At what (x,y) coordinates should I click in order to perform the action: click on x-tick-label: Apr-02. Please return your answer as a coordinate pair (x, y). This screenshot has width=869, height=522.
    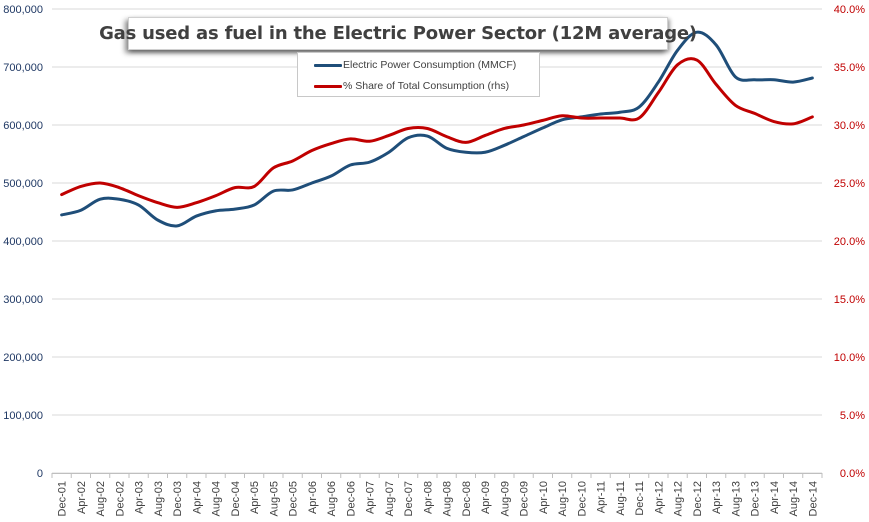
    Looking at the image, I should click on (82, 497).